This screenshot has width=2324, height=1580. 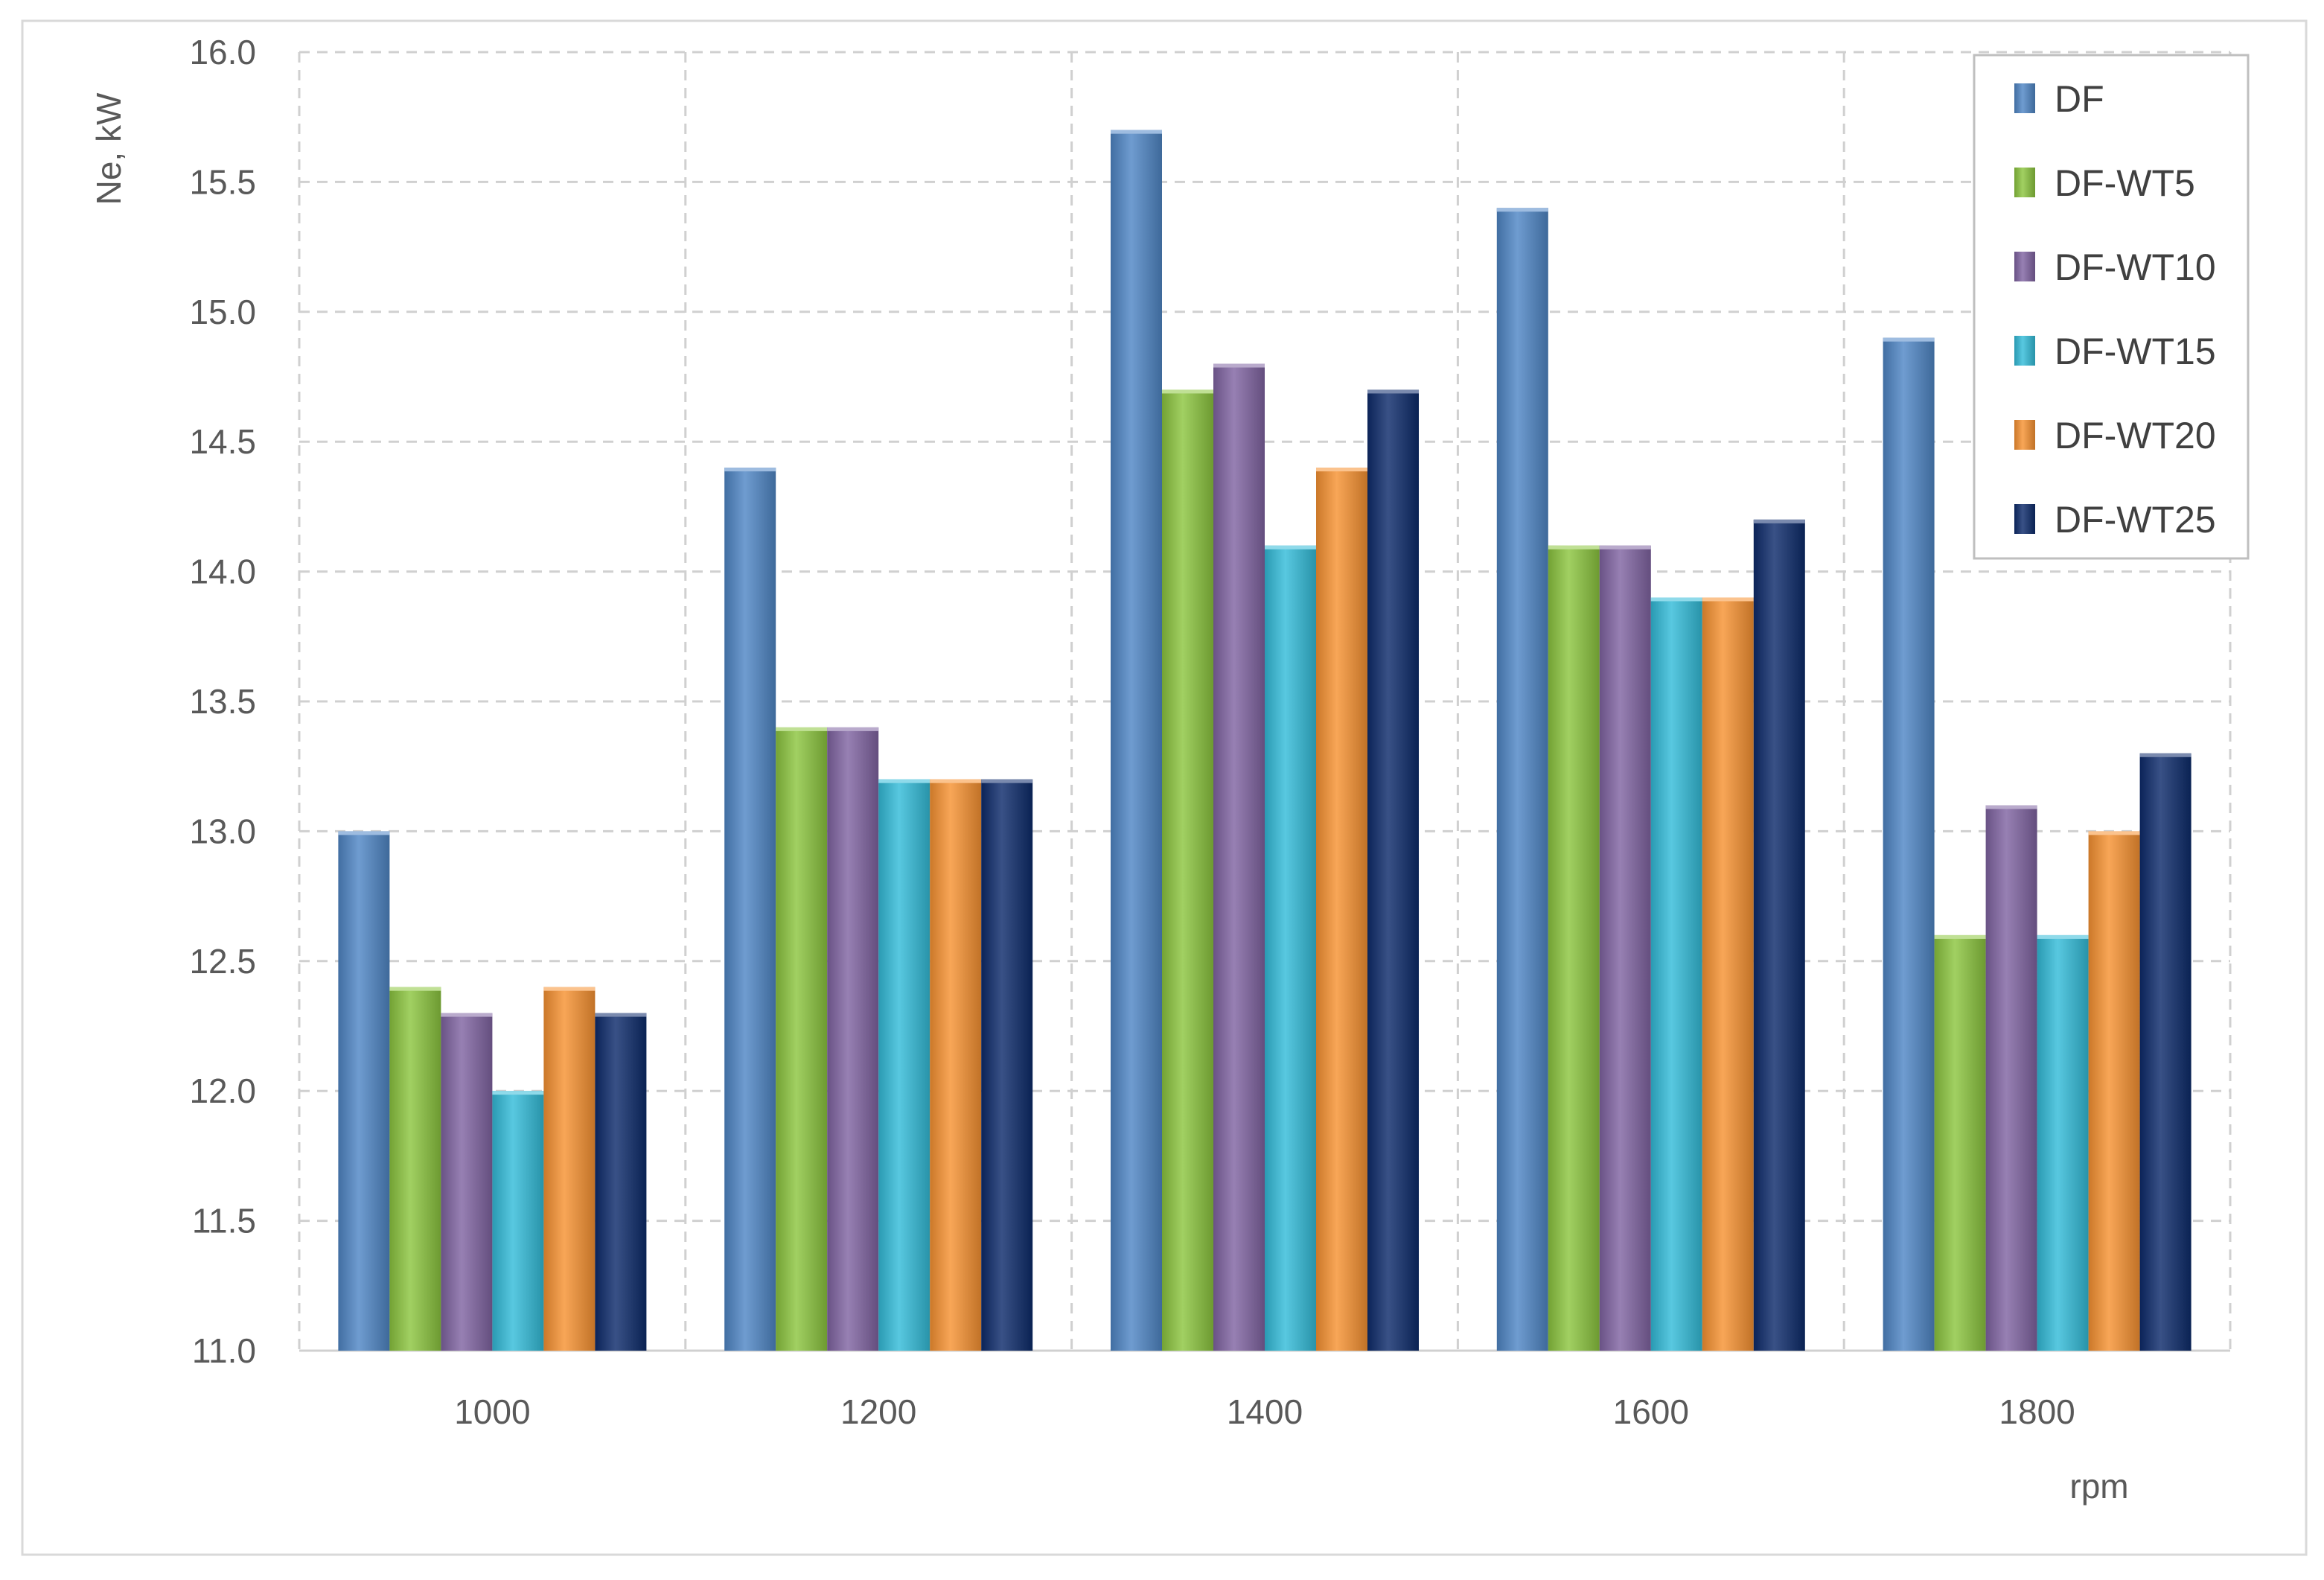 I want to click on y-tick-label: 16.0, so click(x=223, y=52).